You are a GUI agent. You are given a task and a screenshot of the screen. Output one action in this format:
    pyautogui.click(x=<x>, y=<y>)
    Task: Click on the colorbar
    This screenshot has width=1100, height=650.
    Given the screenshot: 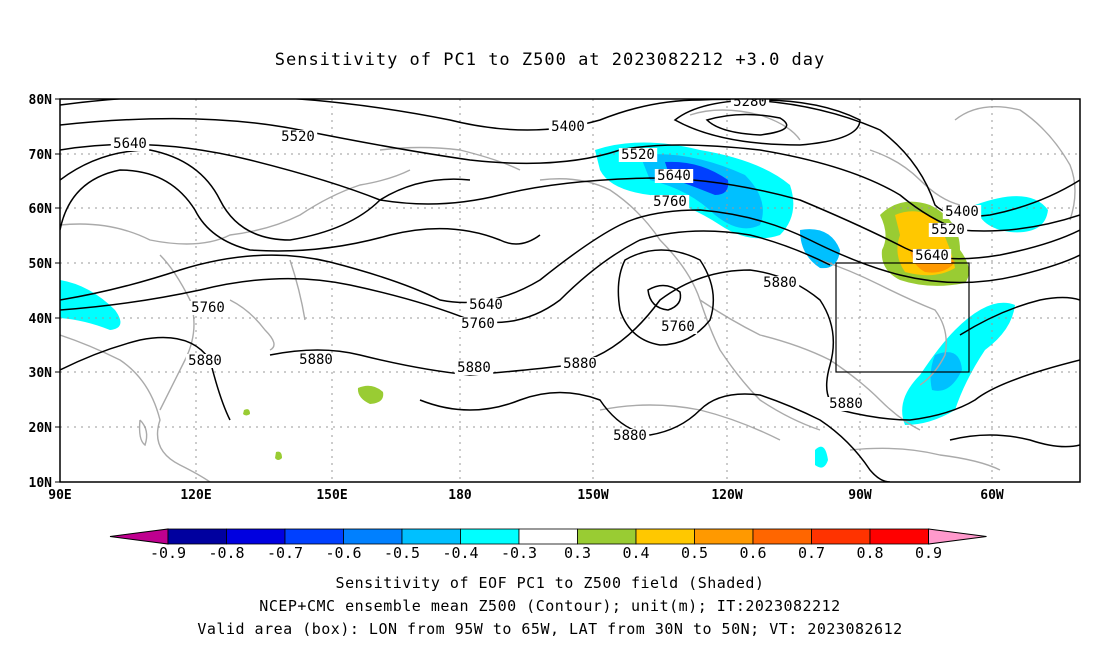 What is the action you would take?
    pyautogui.click(x=548, y=536)
    